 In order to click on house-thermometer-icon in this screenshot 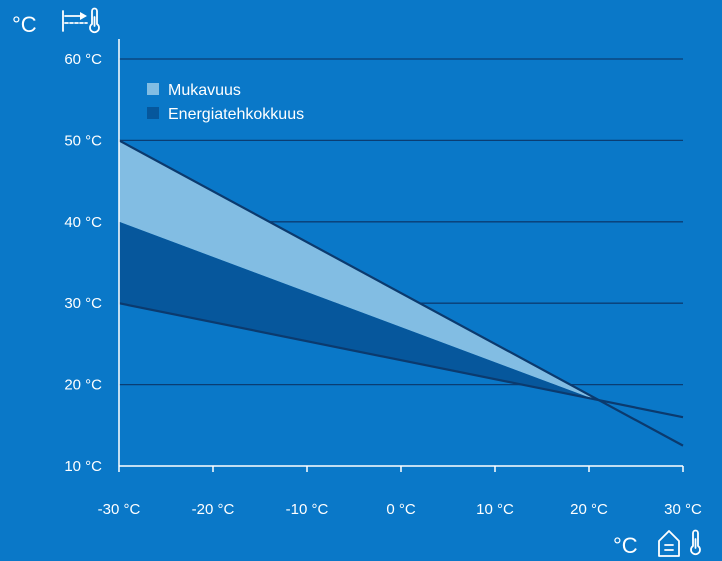, I will do `click(679, 543)`.